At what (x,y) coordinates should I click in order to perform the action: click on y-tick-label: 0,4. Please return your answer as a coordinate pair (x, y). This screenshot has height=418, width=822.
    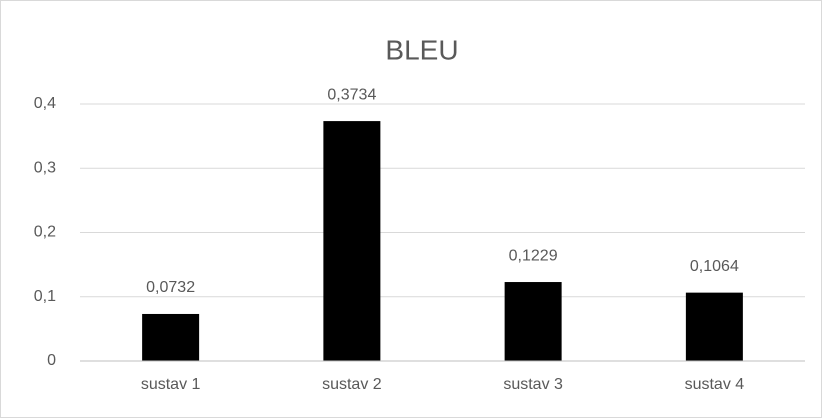
    Looking at the image, I should click on (45, 103).